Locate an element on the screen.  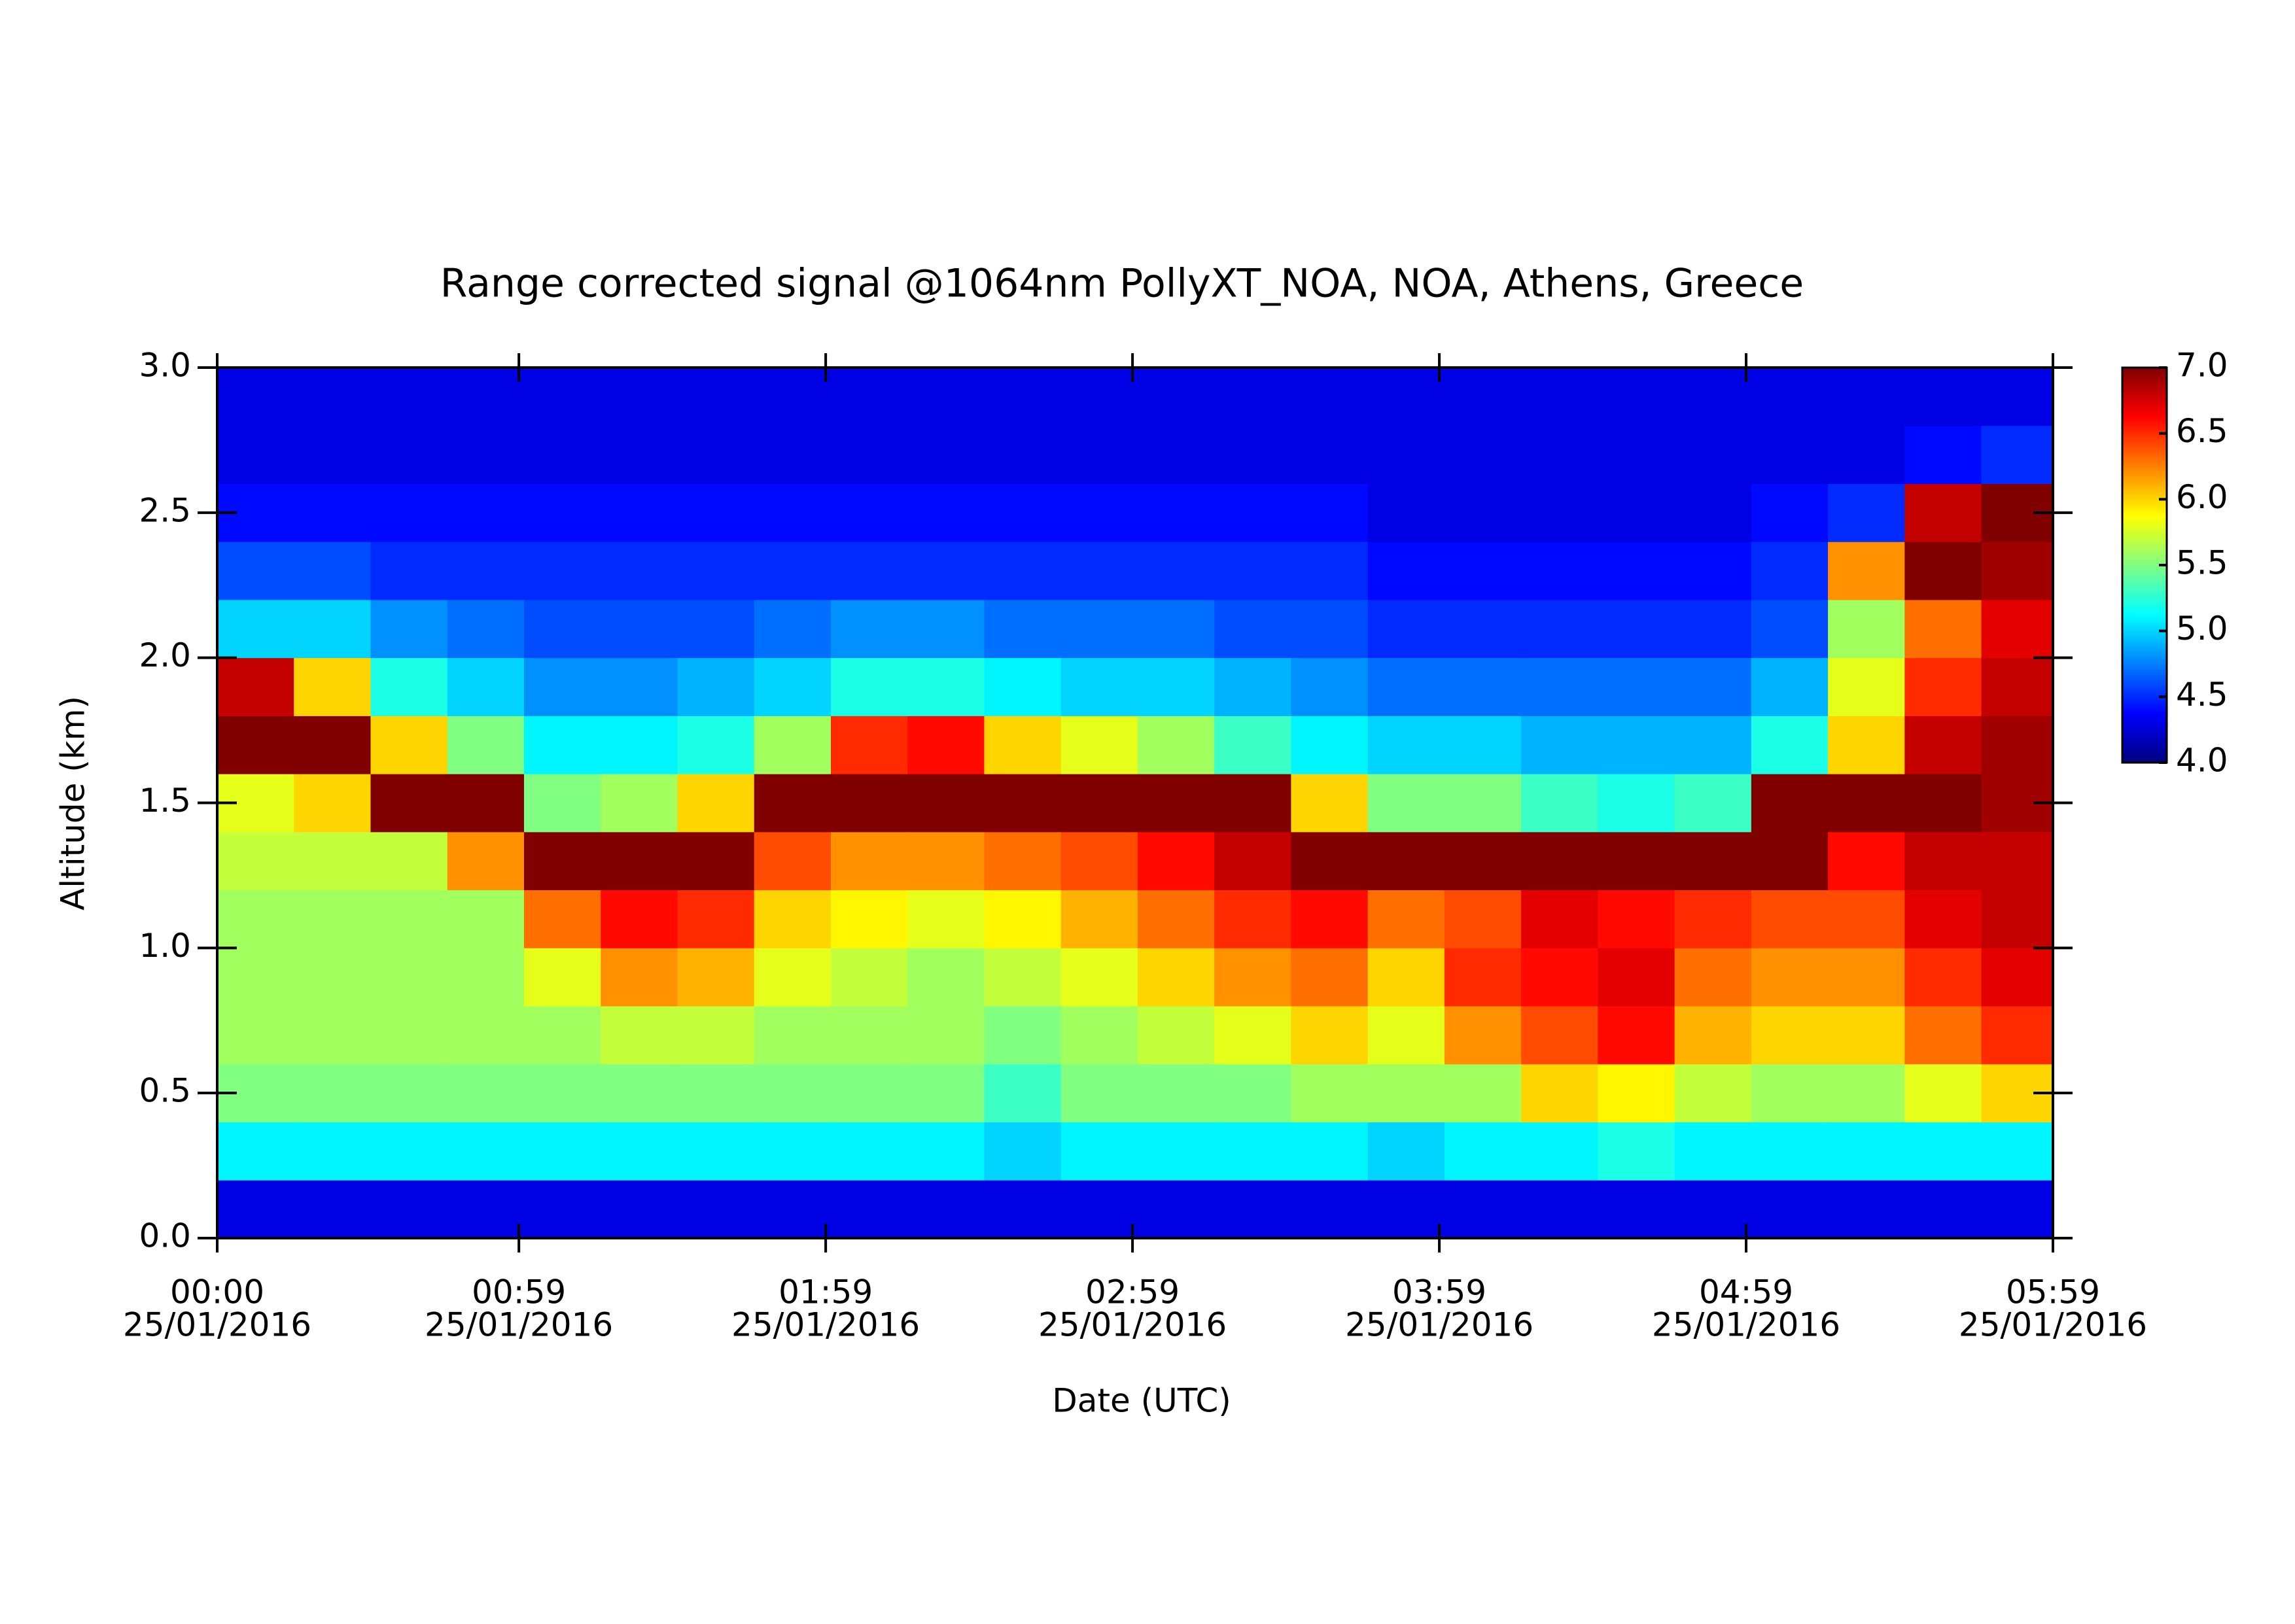
y-tick-label: 1.0 is located at coordinates (165, 946).